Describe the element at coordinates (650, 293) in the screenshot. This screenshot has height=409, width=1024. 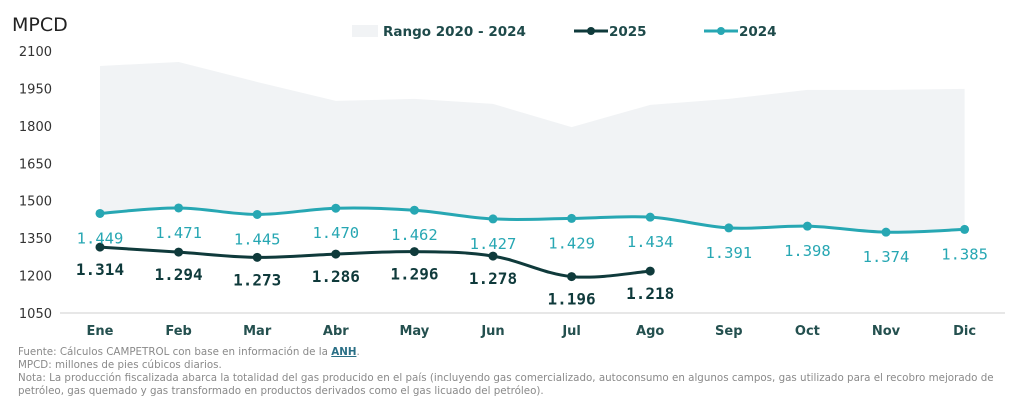
I see `series-2025-data-label: 1.218` at that location.